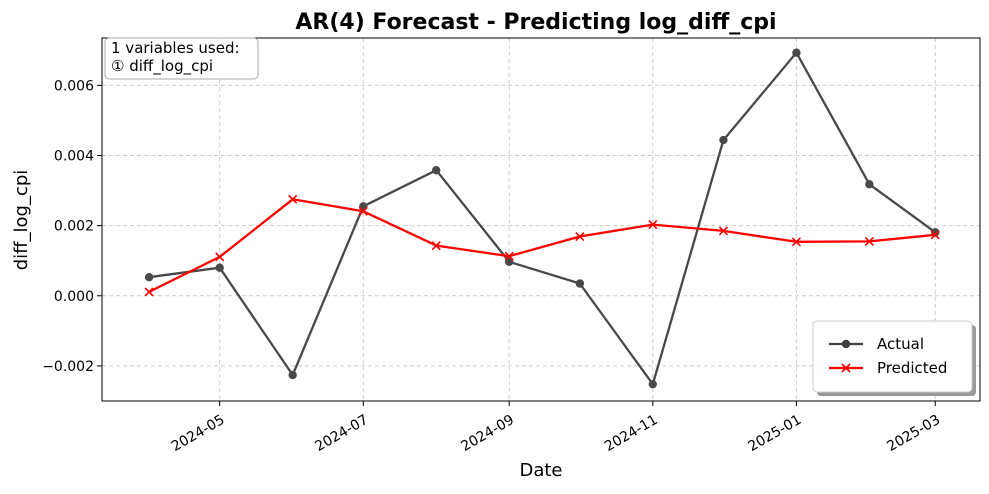 This screenshot has height=494, width=989. Describe the element at coordinates (68, 367) in the screenshot. I see `y-tick-label: −0.002` at that location.